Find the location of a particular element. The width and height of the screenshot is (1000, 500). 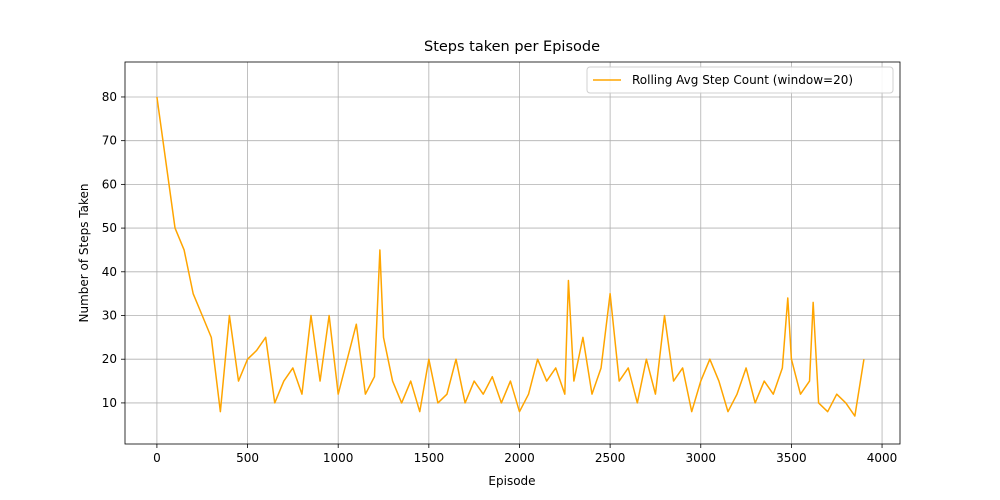

x-tick-label: 1000 is located at coordinates (338, 458).